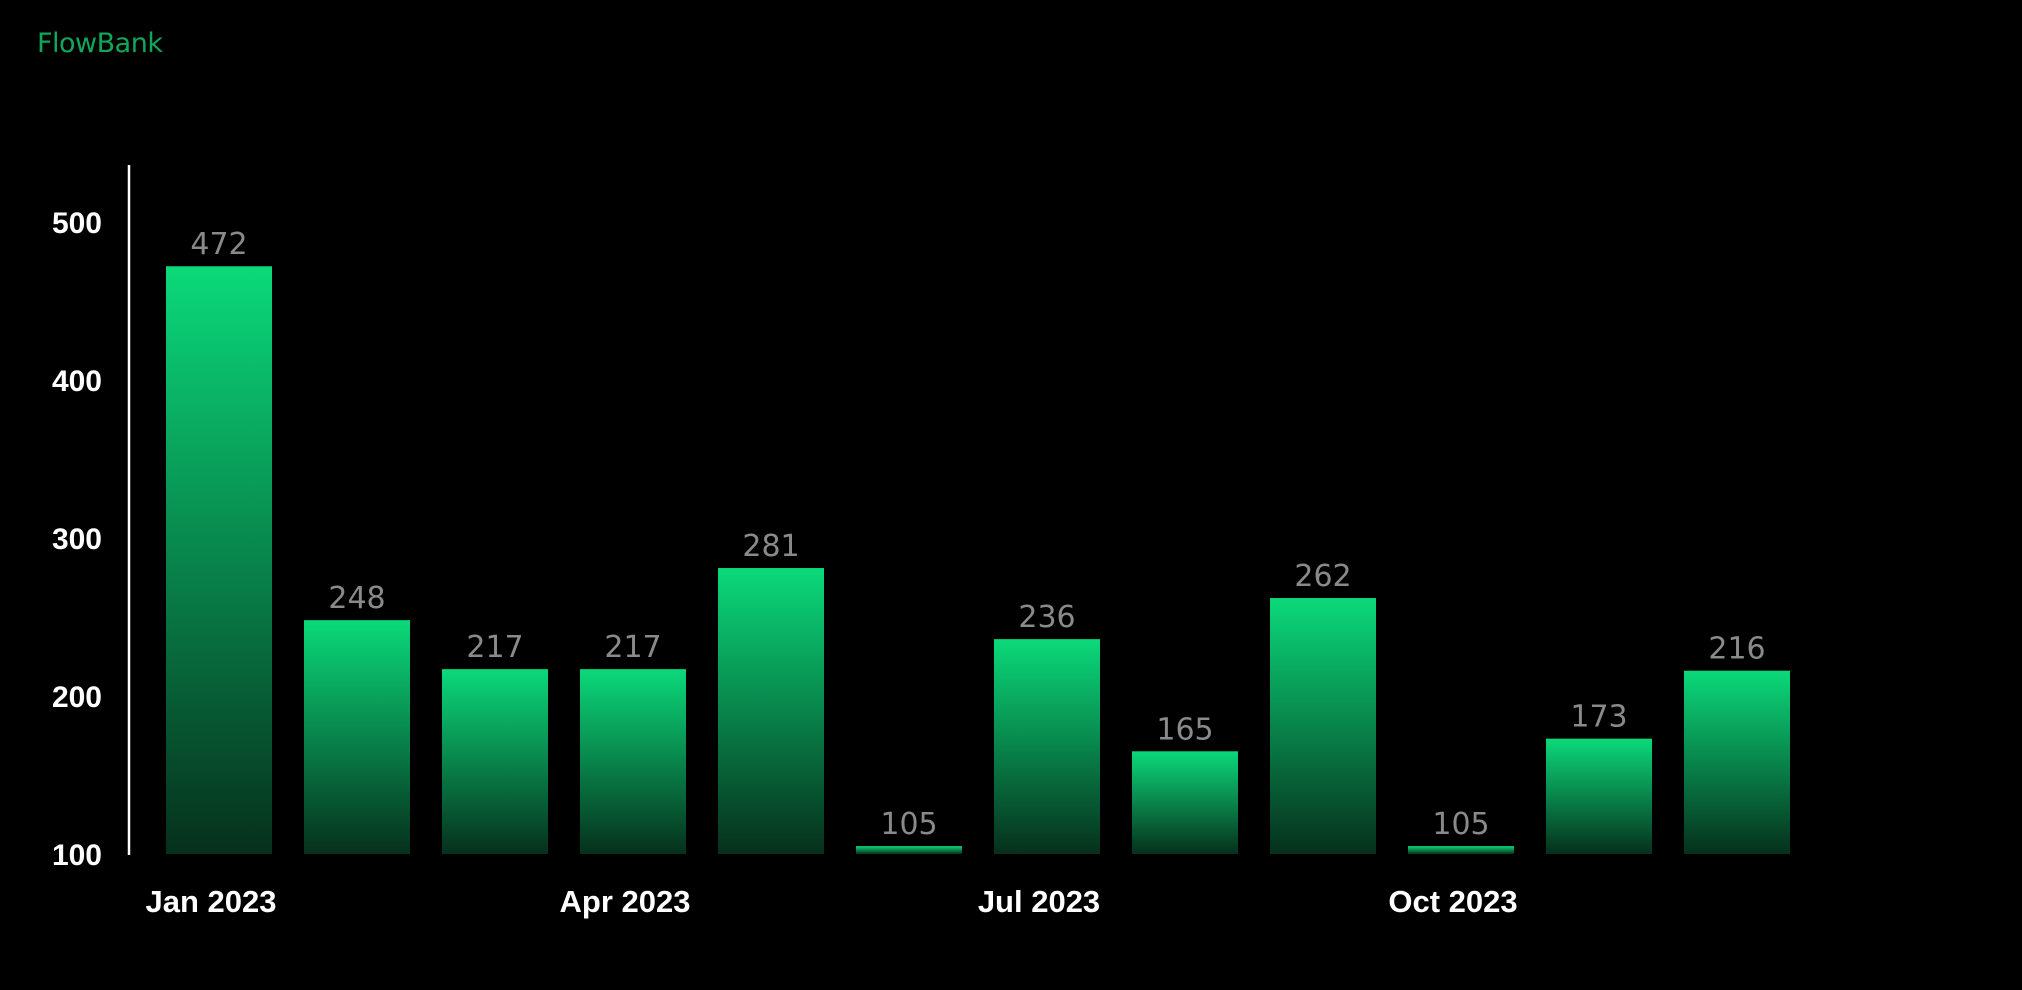 Image resolution: width=2022 pixels, height=990 pixels. I want to click on x-tick-jan-2023: Jan 2023, so click(211, 901).